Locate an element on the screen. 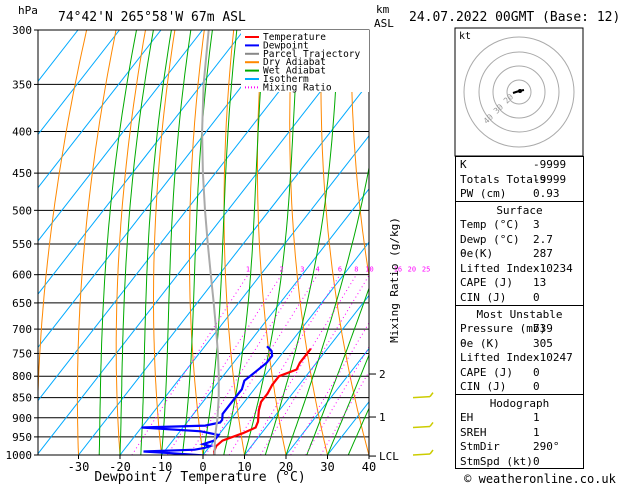 The image size is (629, 486). index-value: -9999 is located at coordinates (550, 179).